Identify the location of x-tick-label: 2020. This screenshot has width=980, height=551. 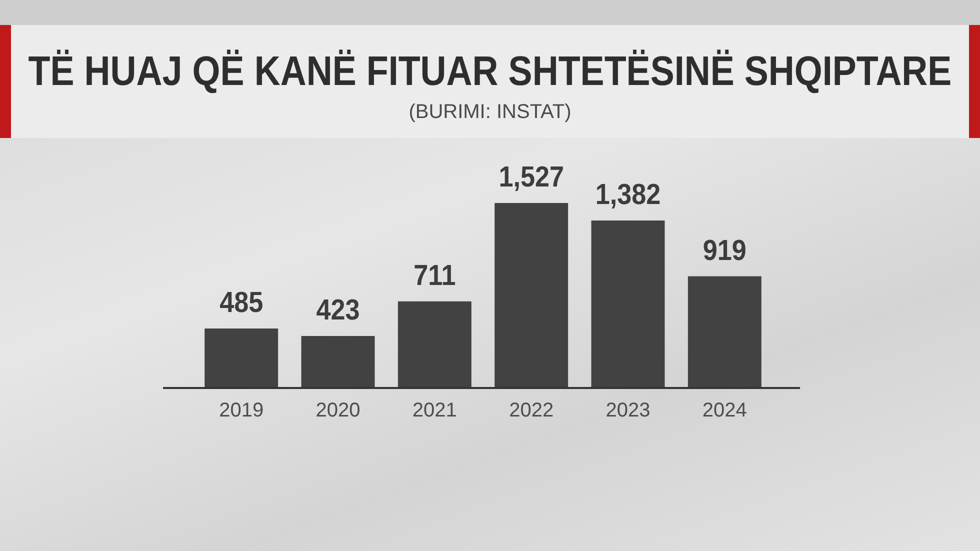
(338, 411).